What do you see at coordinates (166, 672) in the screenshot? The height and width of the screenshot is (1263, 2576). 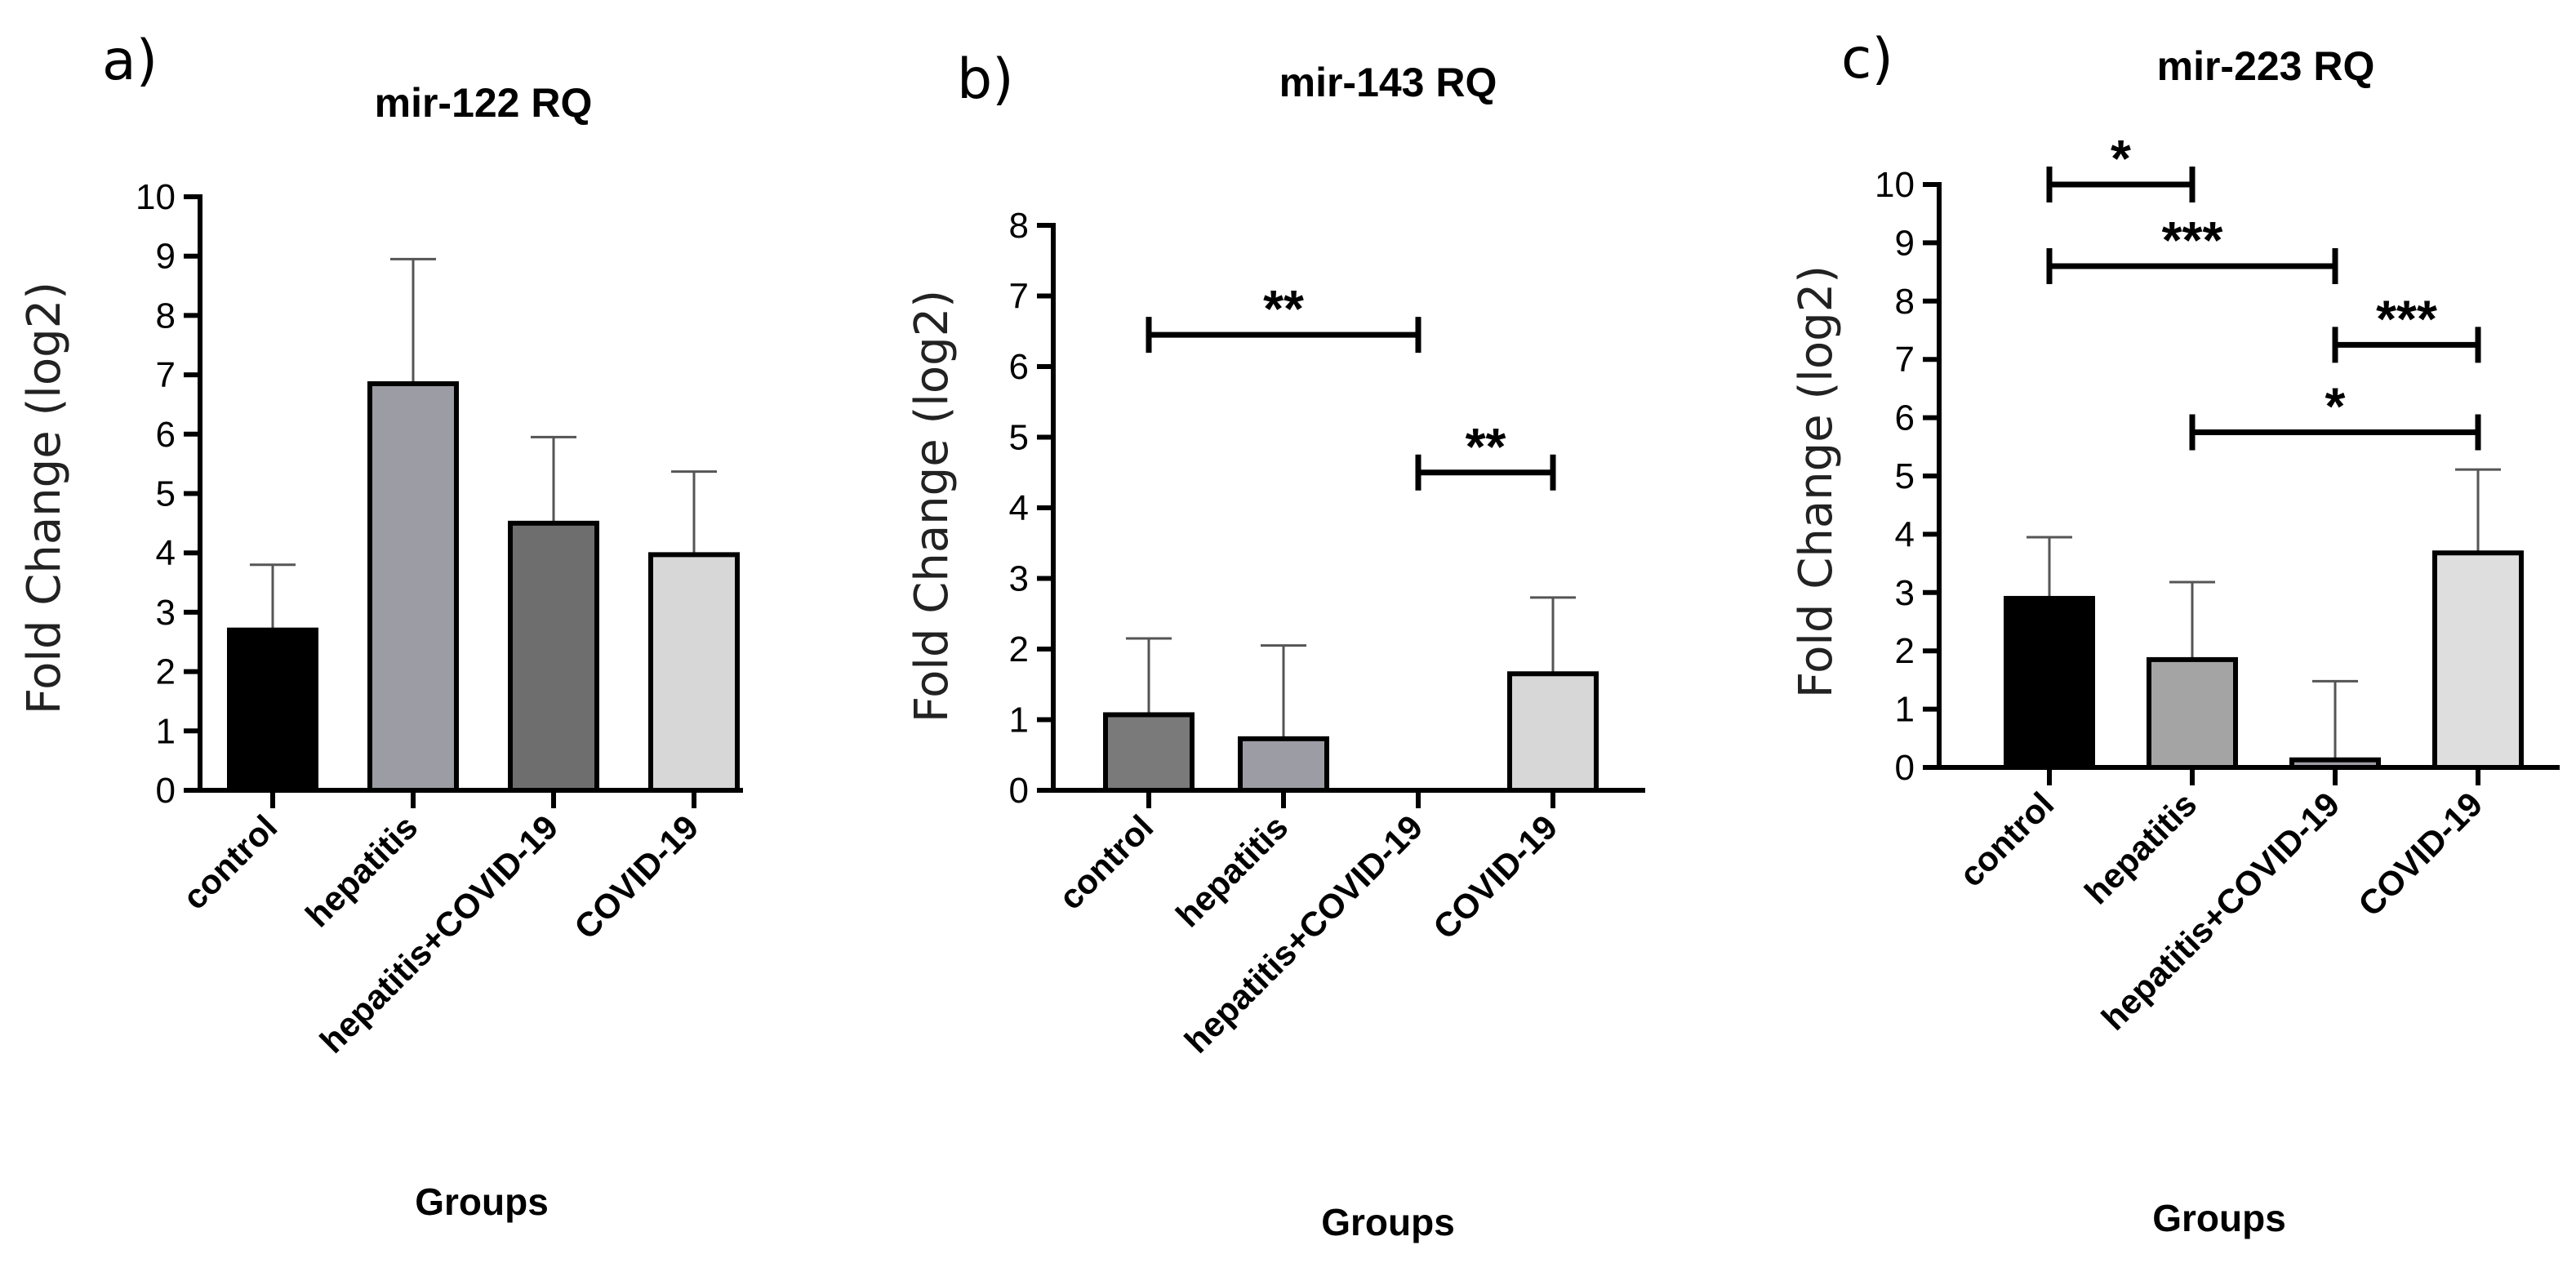 I see `y-tick-label-a: 2` at bounding box center [166, 672].